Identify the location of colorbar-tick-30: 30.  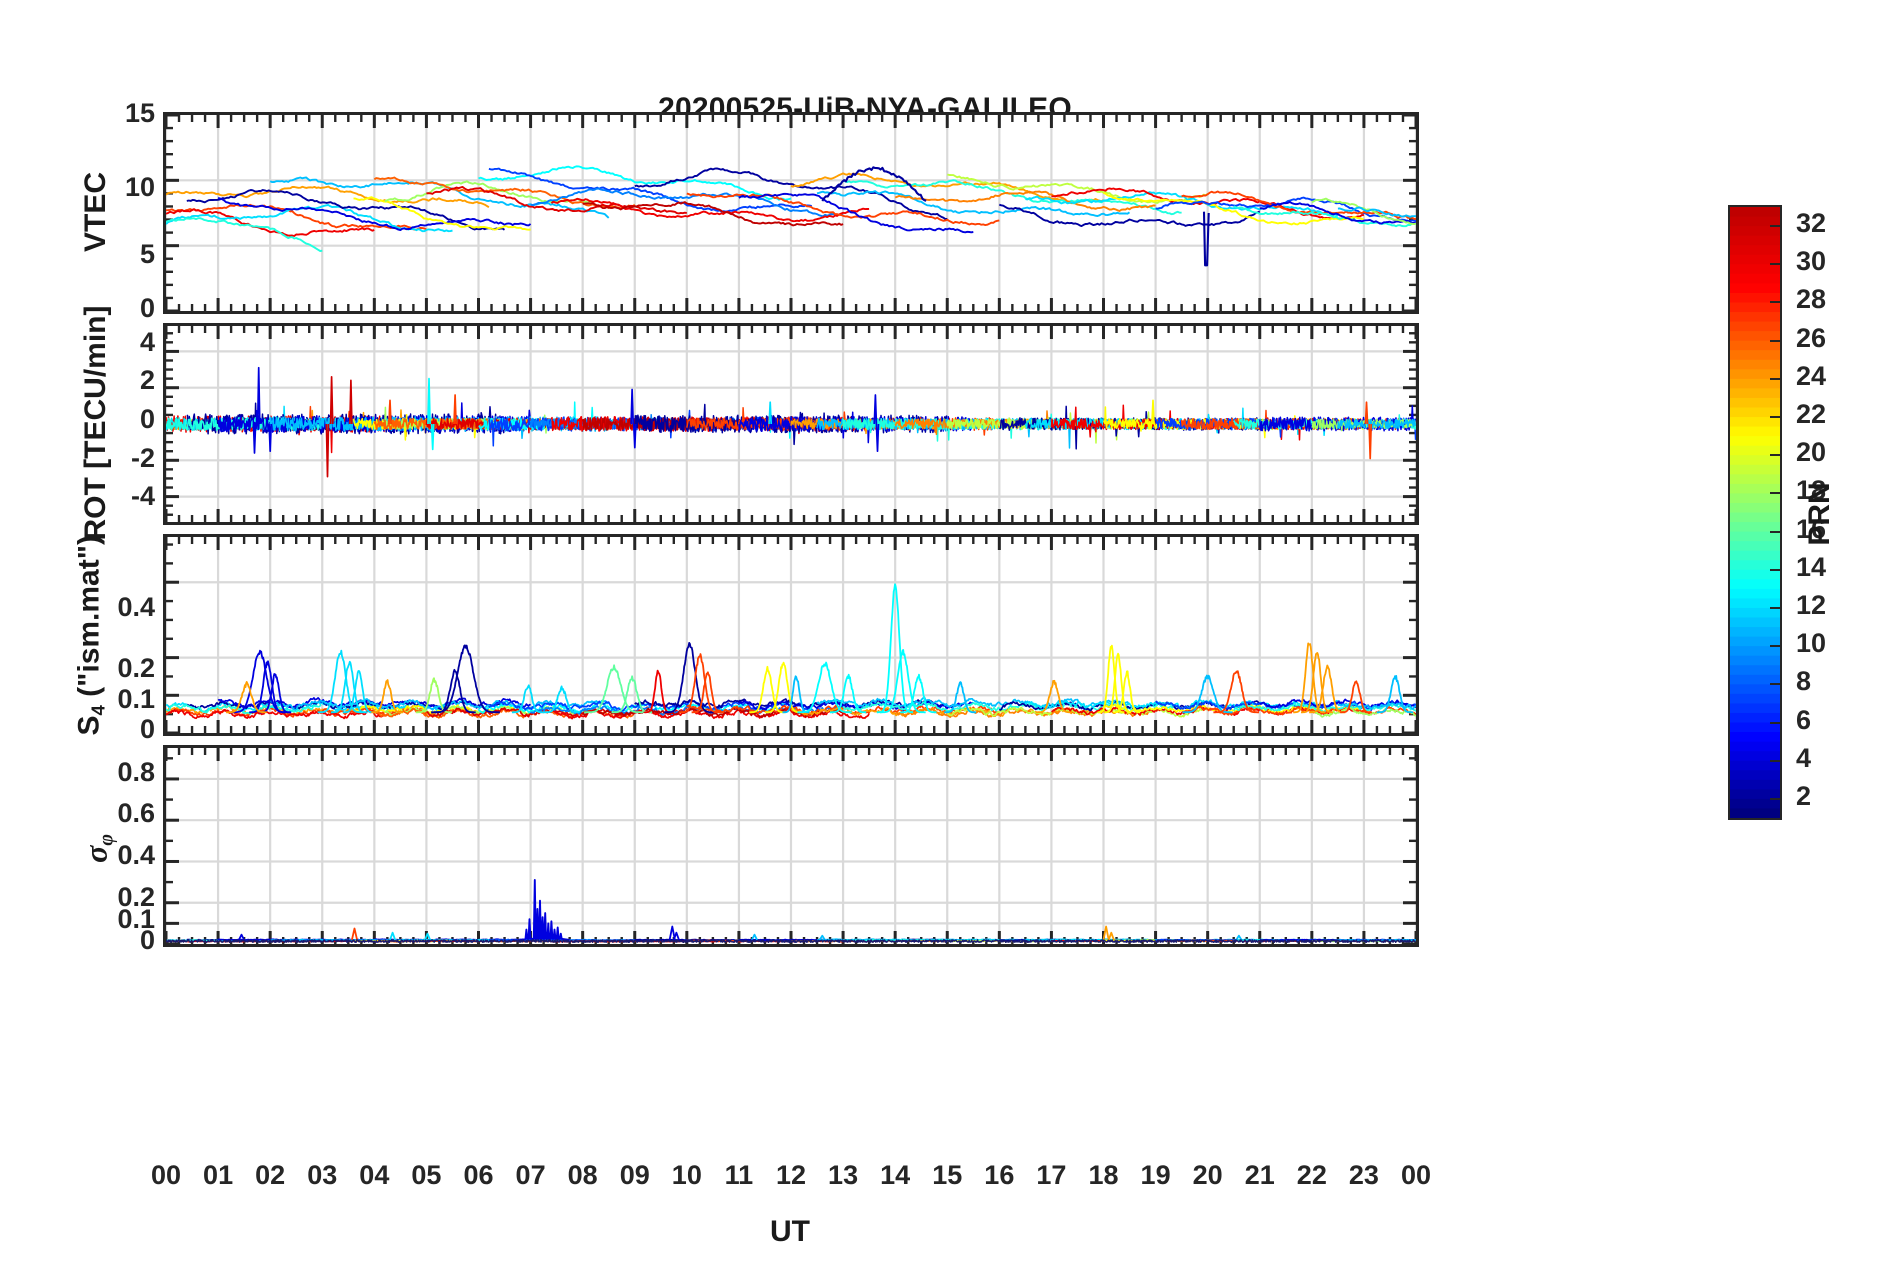
(1811, 261).